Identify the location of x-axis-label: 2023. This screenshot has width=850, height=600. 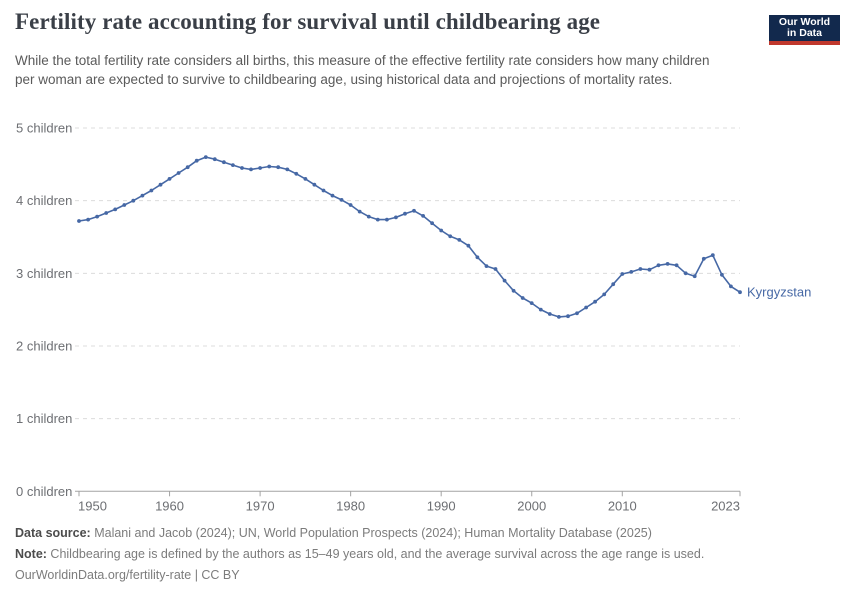
(725, 505).